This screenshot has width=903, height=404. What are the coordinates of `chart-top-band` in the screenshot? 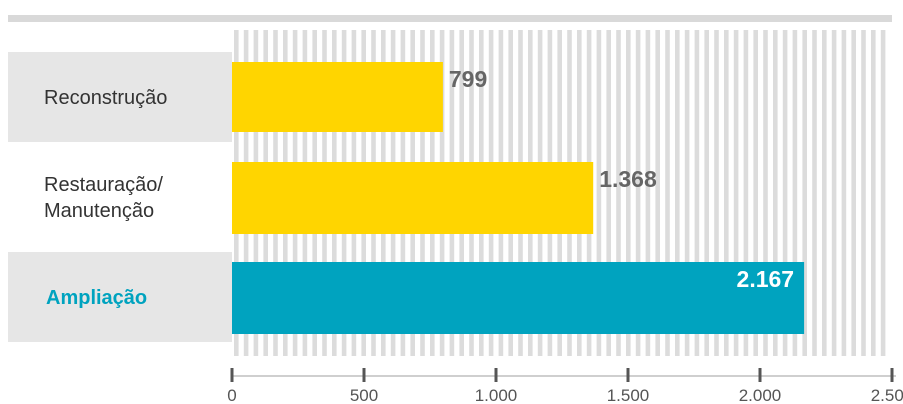 It's located at (450, 18).